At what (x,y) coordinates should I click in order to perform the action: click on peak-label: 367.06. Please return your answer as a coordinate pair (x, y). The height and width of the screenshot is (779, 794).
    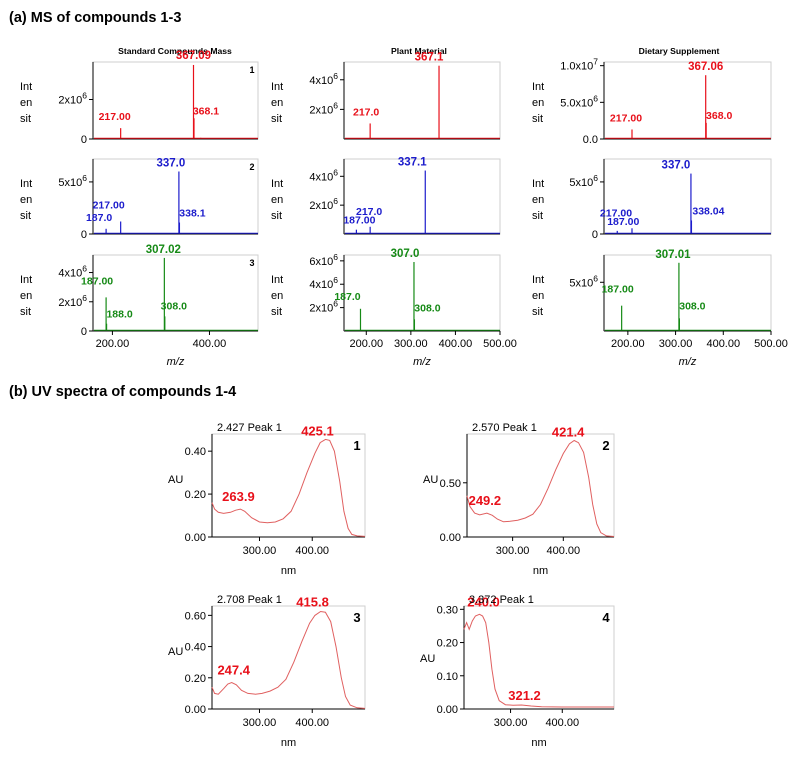
    Looking at the image, I should click on (705, 67).